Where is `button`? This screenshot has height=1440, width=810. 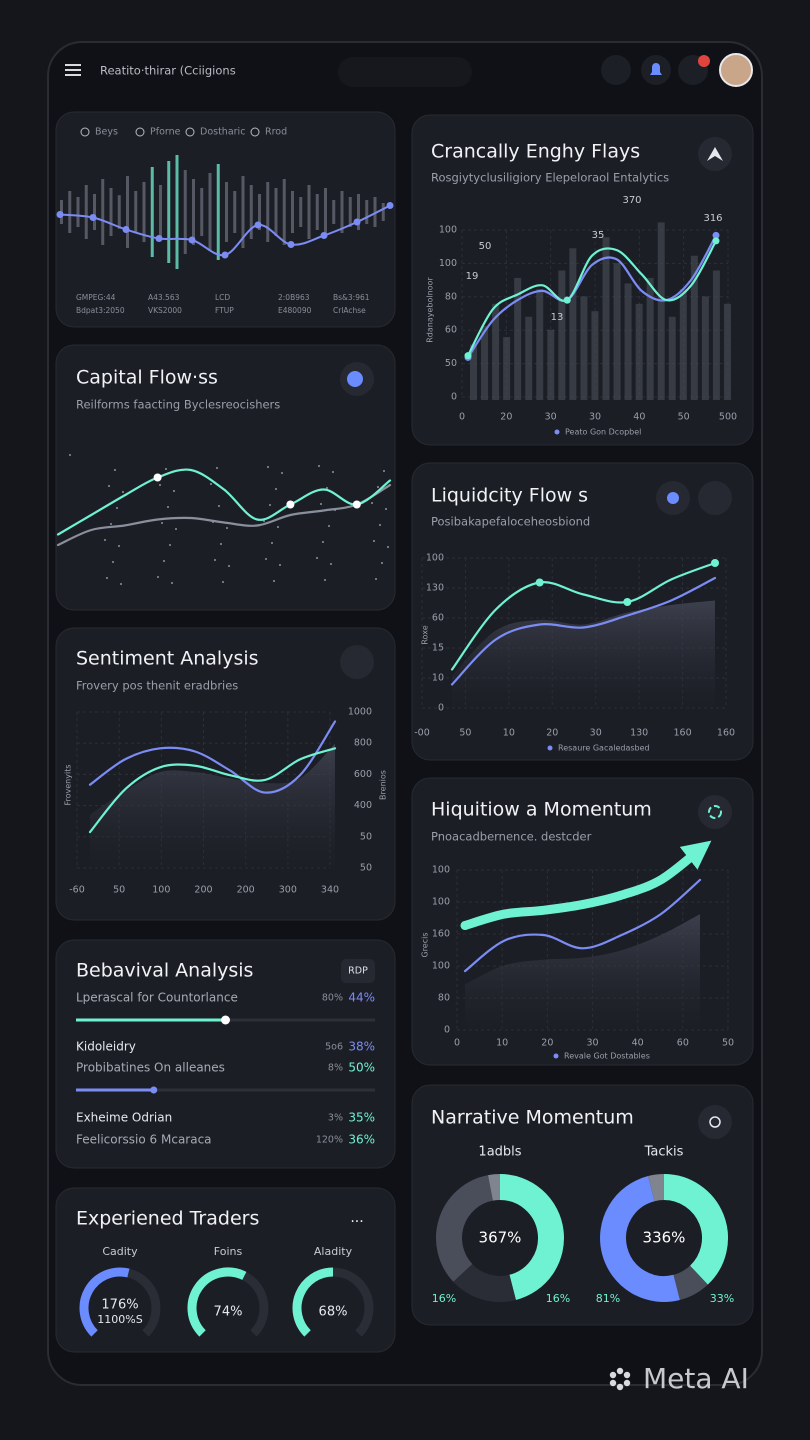
button is located at coordinates (358, 971).